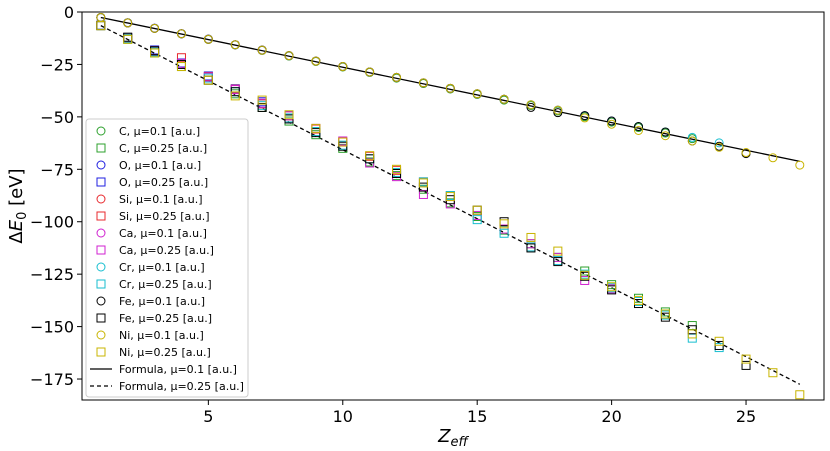 This screenshot has width=830, height=451. What do you see at coordinates (181, 386) in the screenshot?
I see `legend-label: Formula, μ=0.25 [a.u.]` at bounding box center [181, 386].